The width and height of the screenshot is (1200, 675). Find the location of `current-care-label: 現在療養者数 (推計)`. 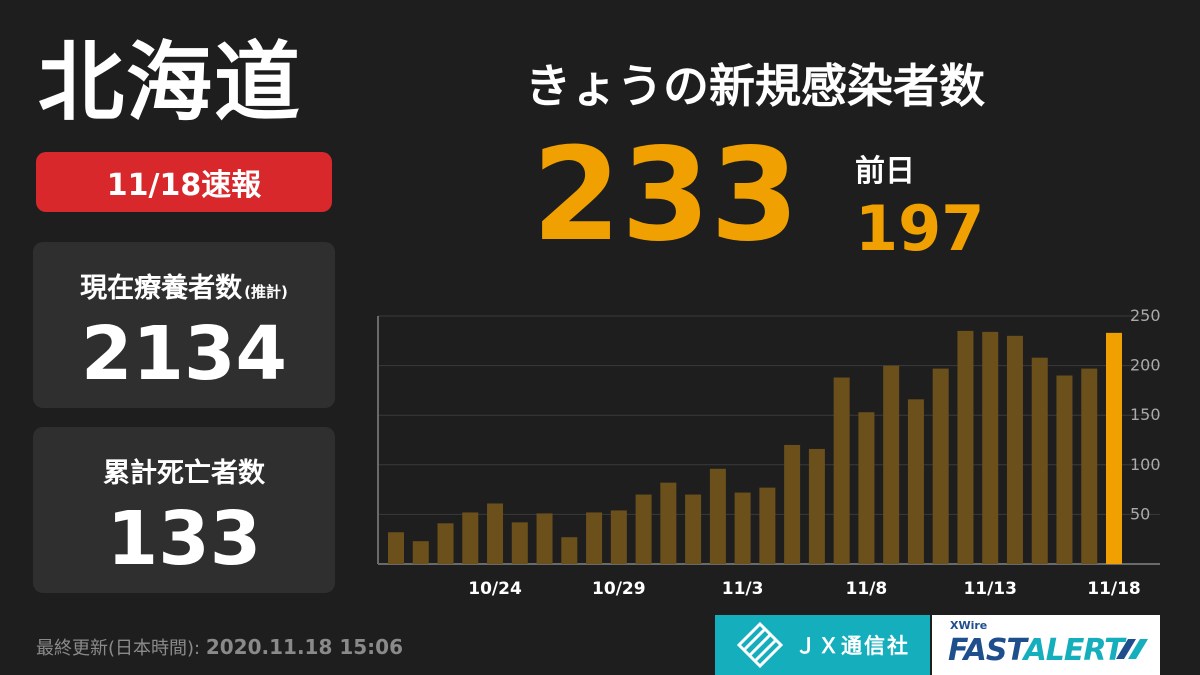

current-care-label: 現在療養者数 (推計) is located at coordinates (184, 285).